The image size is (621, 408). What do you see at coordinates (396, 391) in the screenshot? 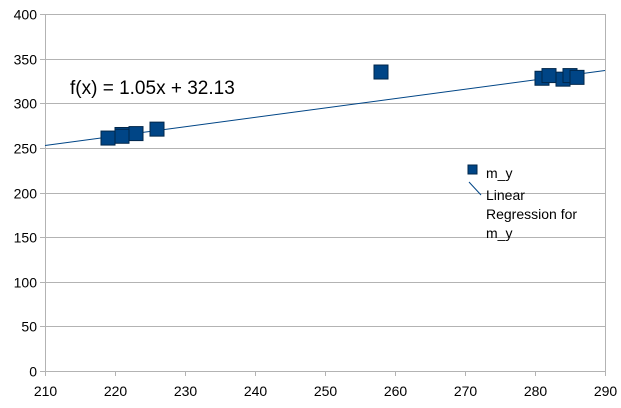
I see `x-tick-label-260: 260` at bounding box center [396, 391].